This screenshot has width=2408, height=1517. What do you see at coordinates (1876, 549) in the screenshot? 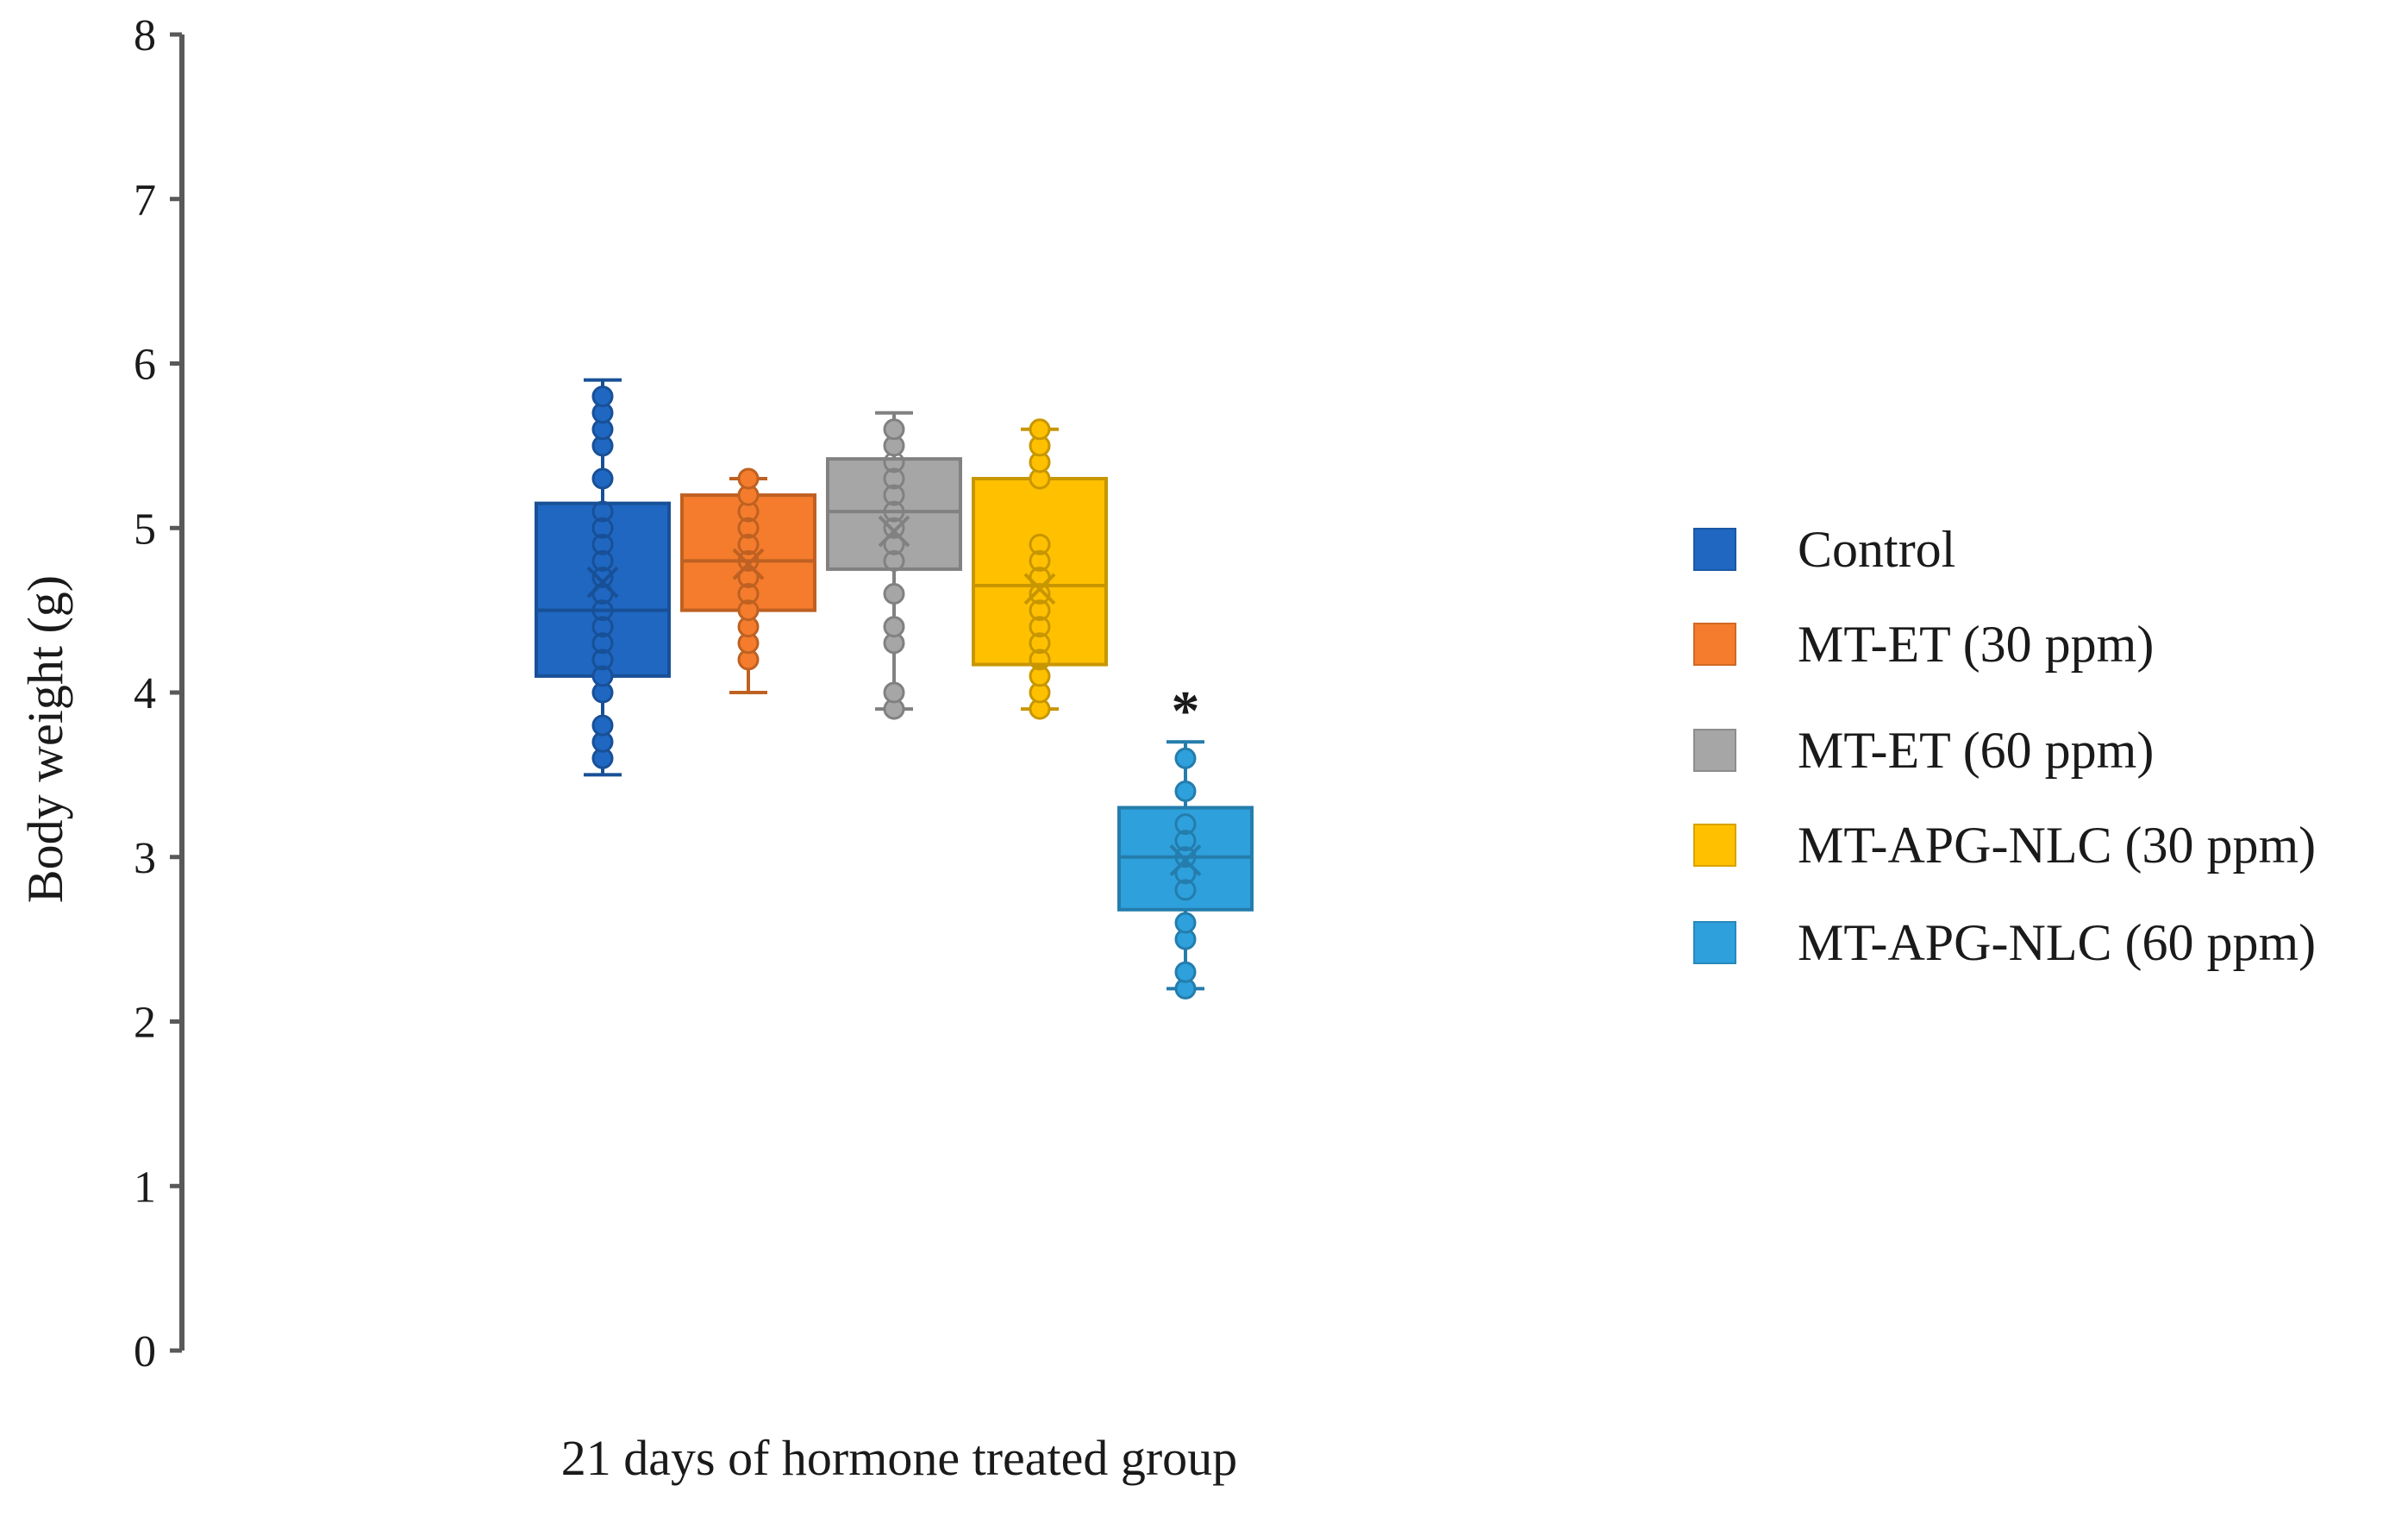
I see `legend-label: Control` at bounding box center [1876, 549].